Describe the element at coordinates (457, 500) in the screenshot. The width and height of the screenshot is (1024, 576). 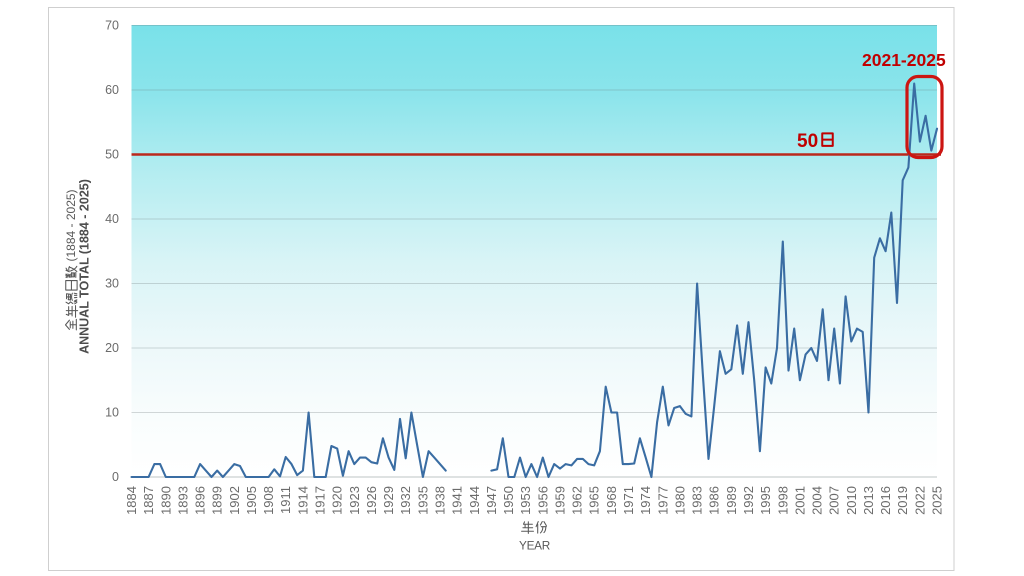
I see `svg-text: 1941` at that location.